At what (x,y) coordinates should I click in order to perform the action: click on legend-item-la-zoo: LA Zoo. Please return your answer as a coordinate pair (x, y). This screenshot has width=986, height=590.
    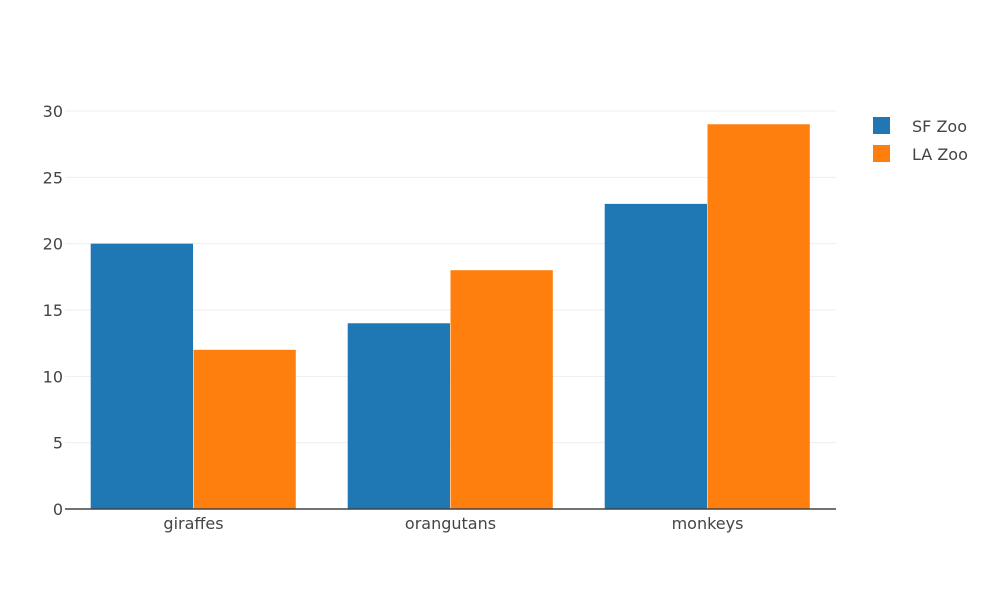
    Looking at the image, I should click on (920, 154).